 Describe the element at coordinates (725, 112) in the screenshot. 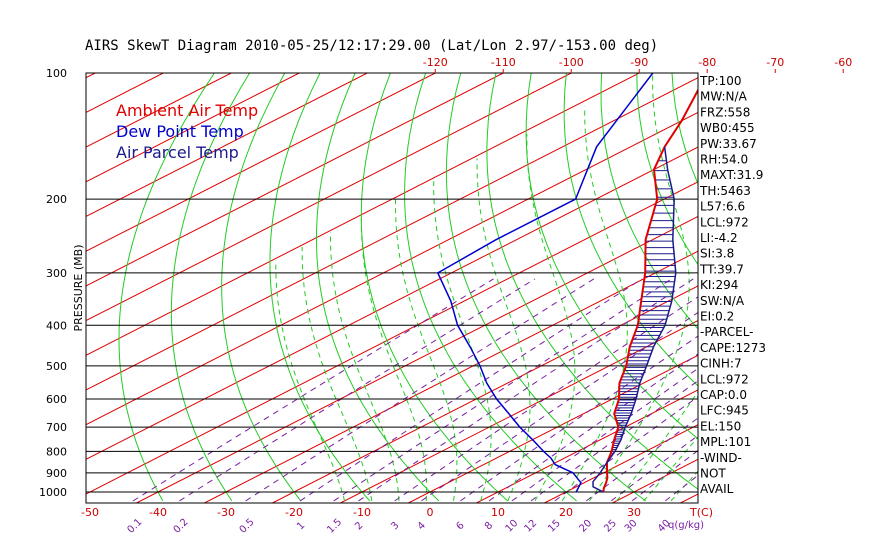

I see `index-entry: FRZ:558` at that location.